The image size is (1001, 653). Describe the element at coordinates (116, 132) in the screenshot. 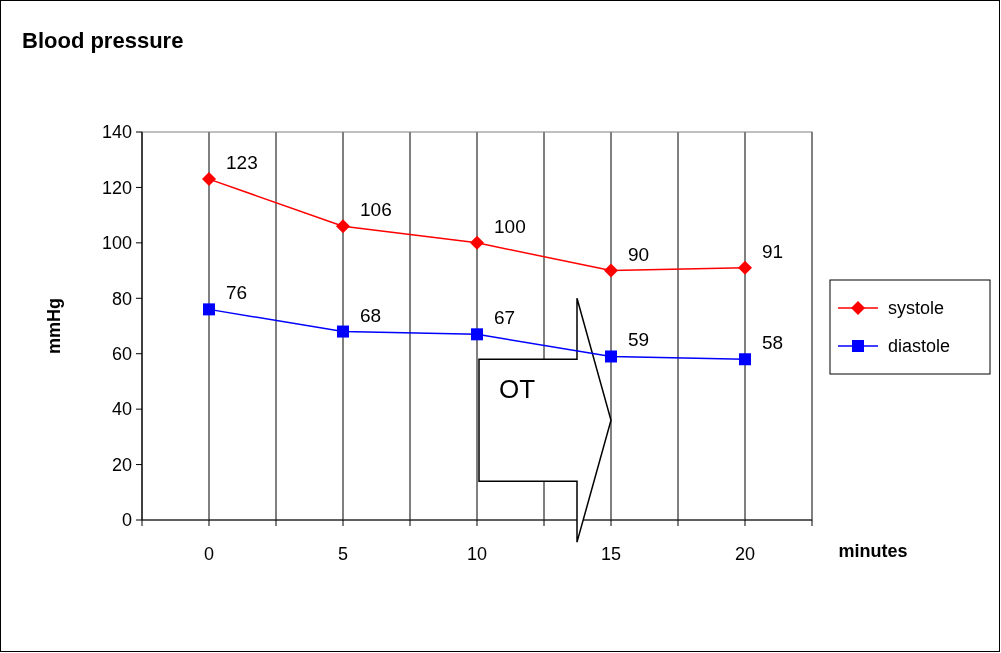

I see `y-tick-label: 140` at that location.